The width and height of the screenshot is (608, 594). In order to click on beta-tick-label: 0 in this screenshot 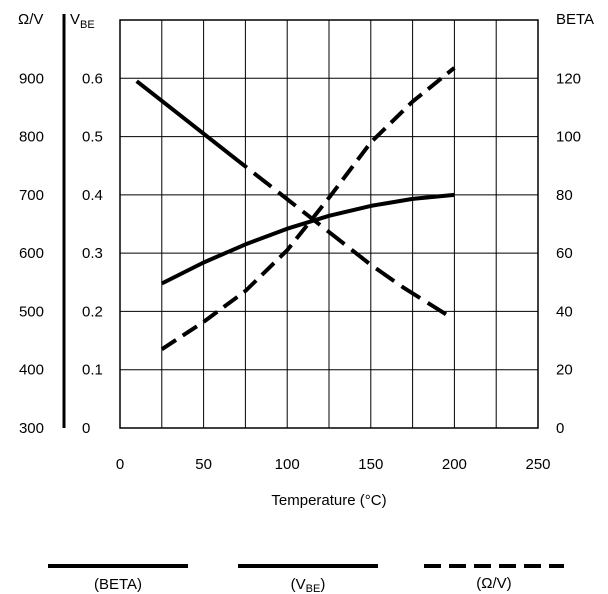, I will do `click(560, 428)`.